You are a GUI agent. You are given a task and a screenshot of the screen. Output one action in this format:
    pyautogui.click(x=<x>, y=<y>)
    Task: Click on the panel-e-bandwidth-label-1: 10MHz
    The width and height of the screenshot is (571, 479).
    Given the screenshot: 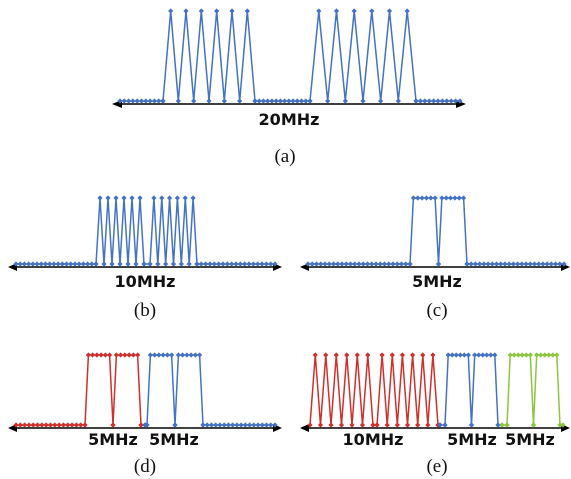 What is the action you would take?
    pyautogui.click(x=373, y=439)
    